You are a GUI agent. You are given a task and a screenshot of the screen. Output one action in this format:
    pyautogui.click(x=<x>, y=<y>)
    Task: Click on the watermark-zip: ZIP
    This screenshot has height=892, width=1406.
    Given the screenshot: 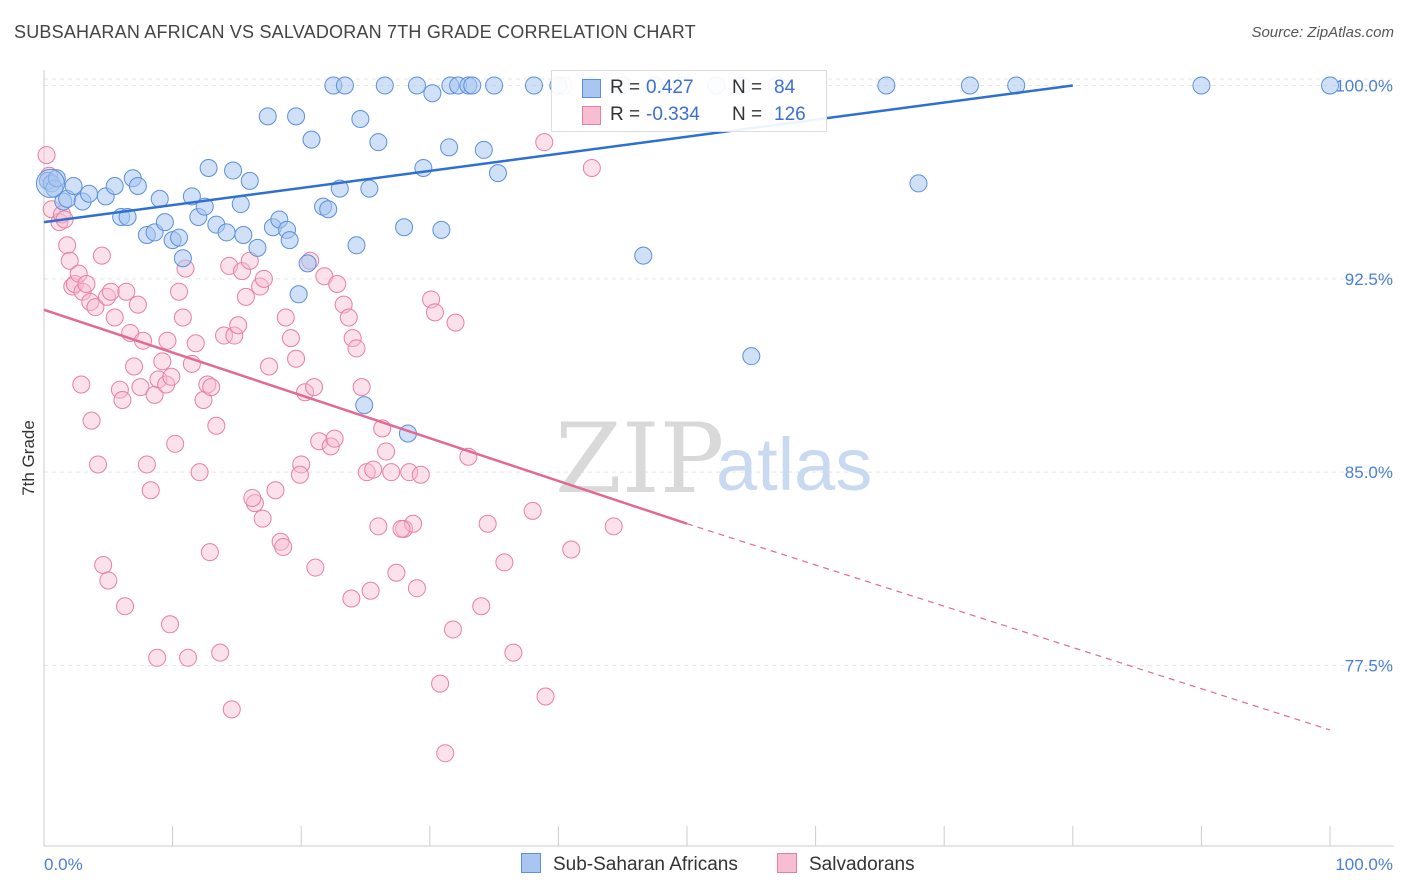 What is the action you would take?
    pyautogui.click(x=639, y=459)
    